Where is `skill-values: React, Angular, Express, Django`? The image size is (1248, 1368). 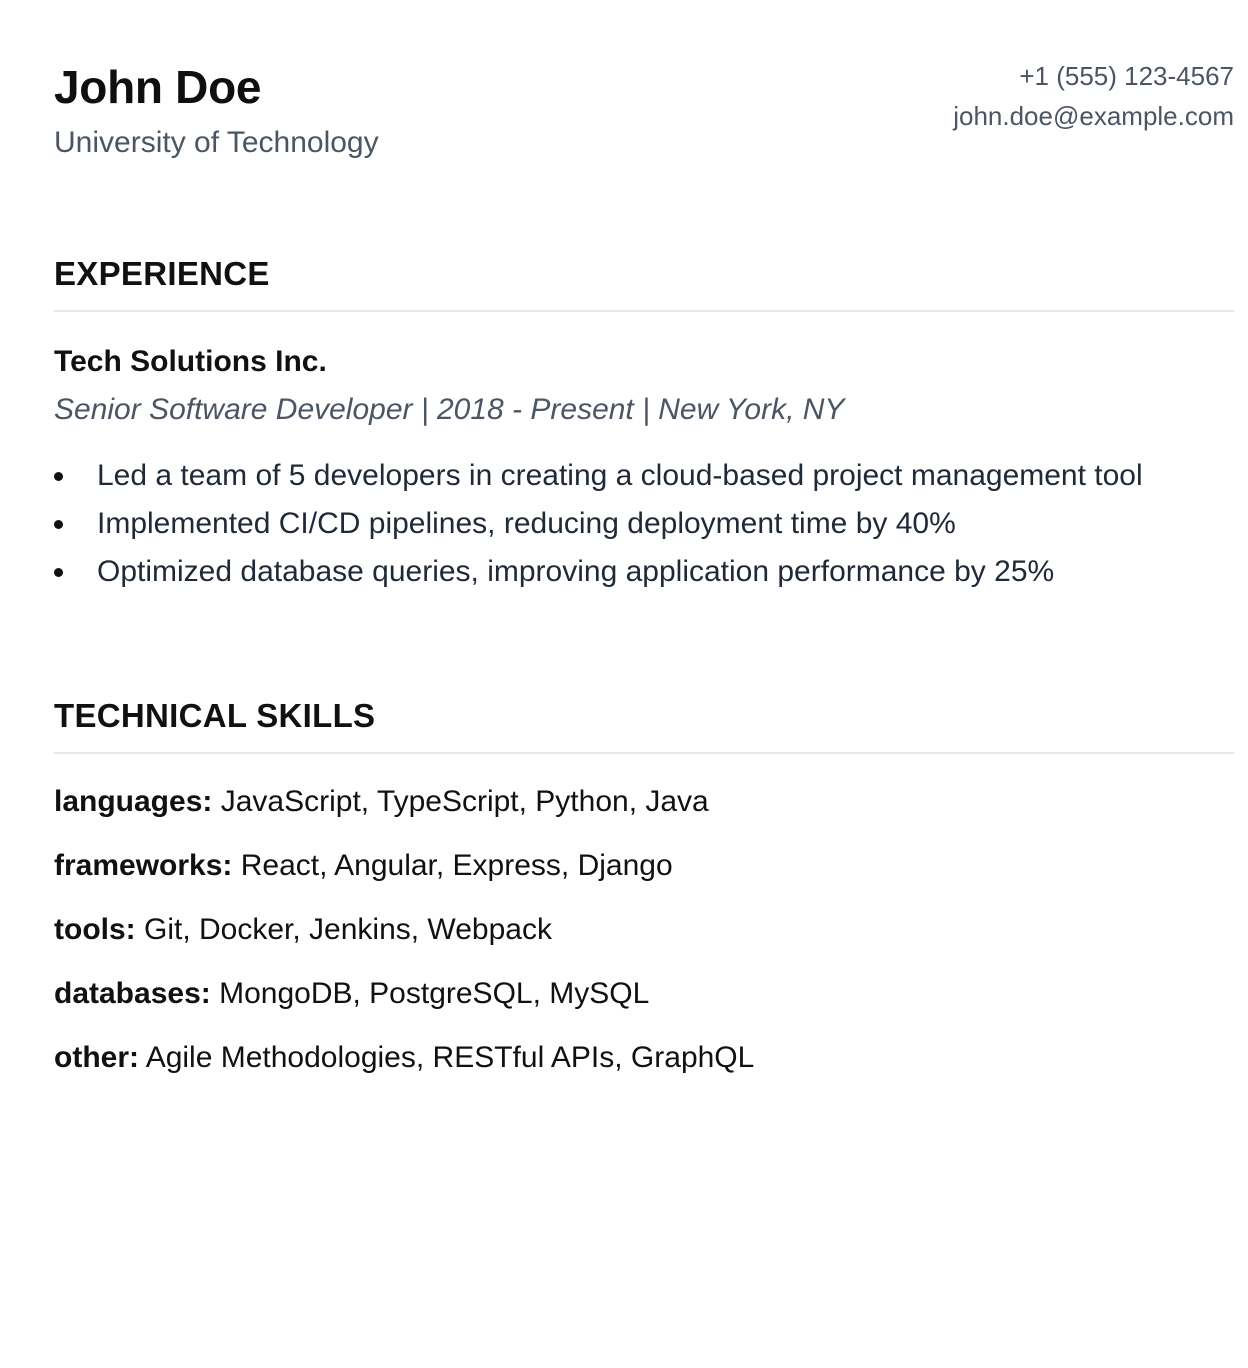 skill-values: React, Angular, Express, Django is located at coordinates (456, 865).